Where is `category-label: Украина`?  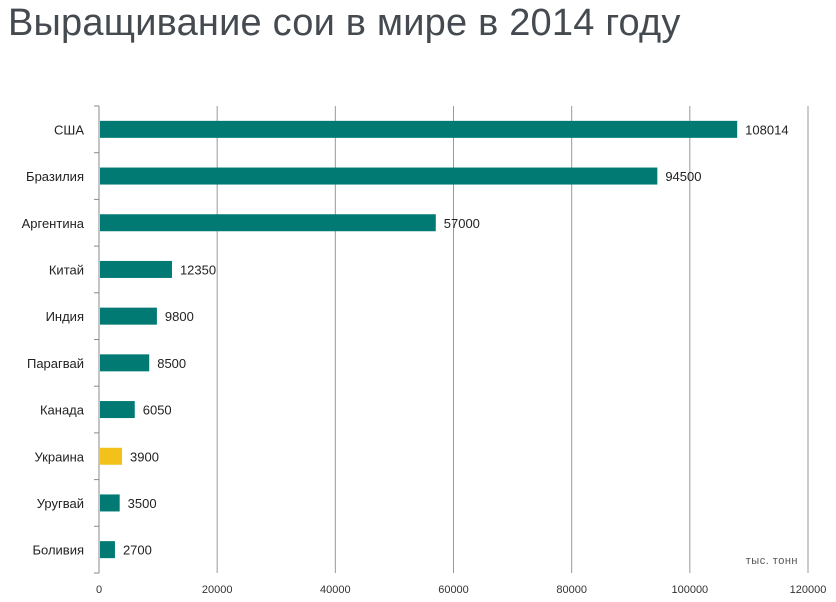 category-label: Украина is located at coordinates (60, 456).